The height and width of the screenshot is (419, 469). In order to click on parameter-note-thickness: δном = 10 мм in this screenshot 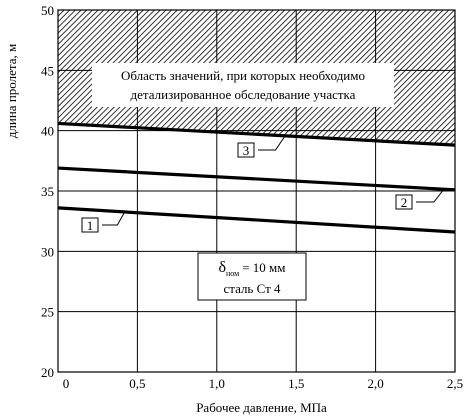, I will do `click(251, 268)`.